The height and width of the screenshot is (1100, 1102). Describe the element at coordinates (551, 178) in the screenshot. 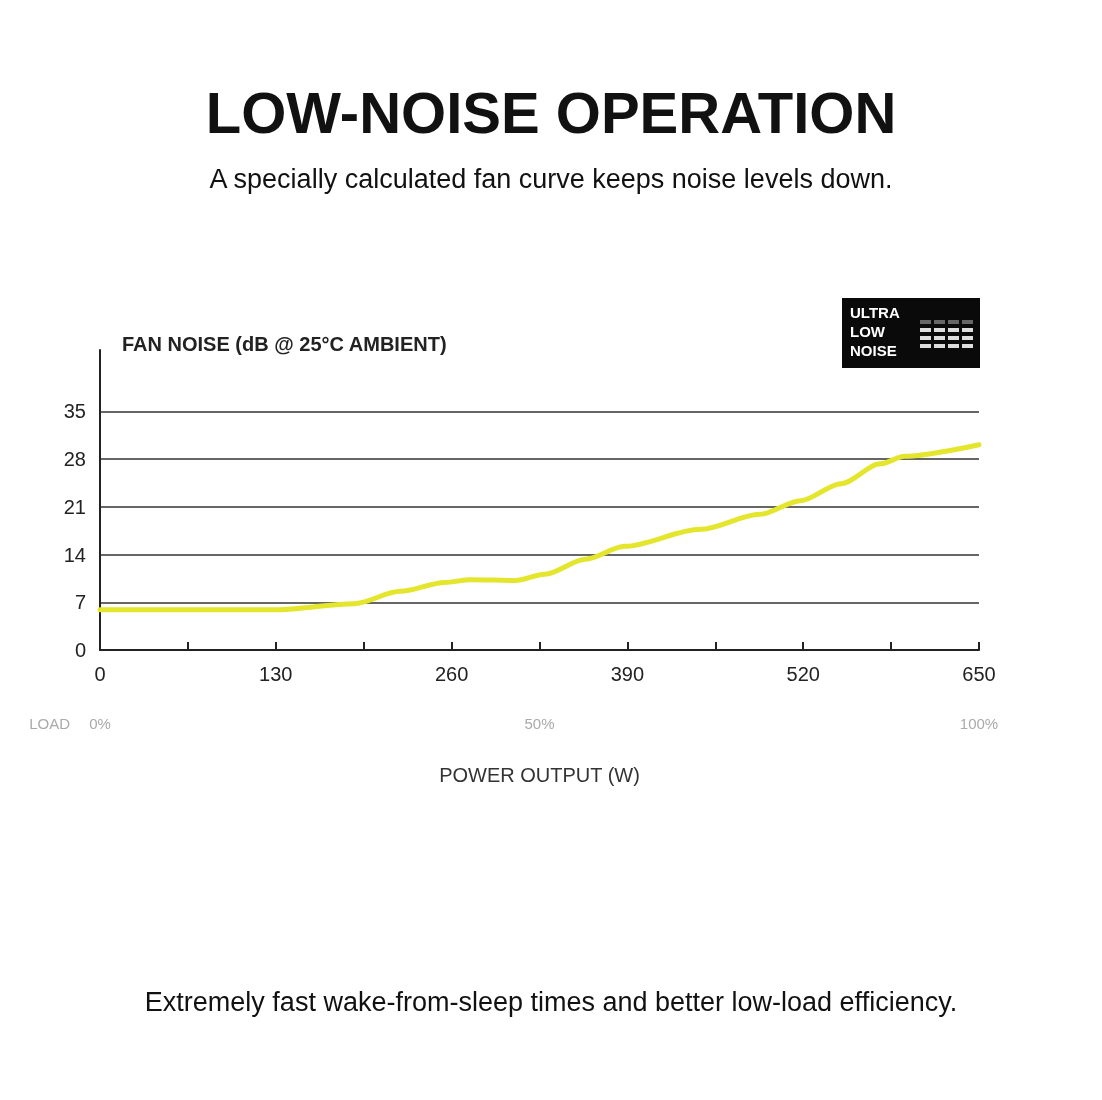

I see `chart-subtitle: A specially calculated fan curve keeps noise levels down.` at that location.